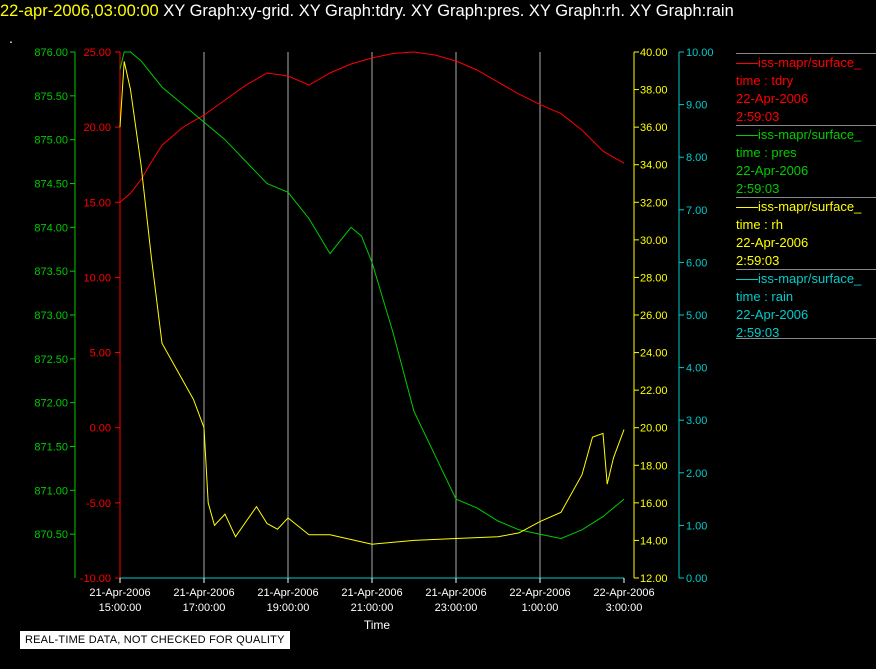 This screenshot has height=669, width=876. I want to click on y-tick-label-rh: 16.00, so click(654, 504).